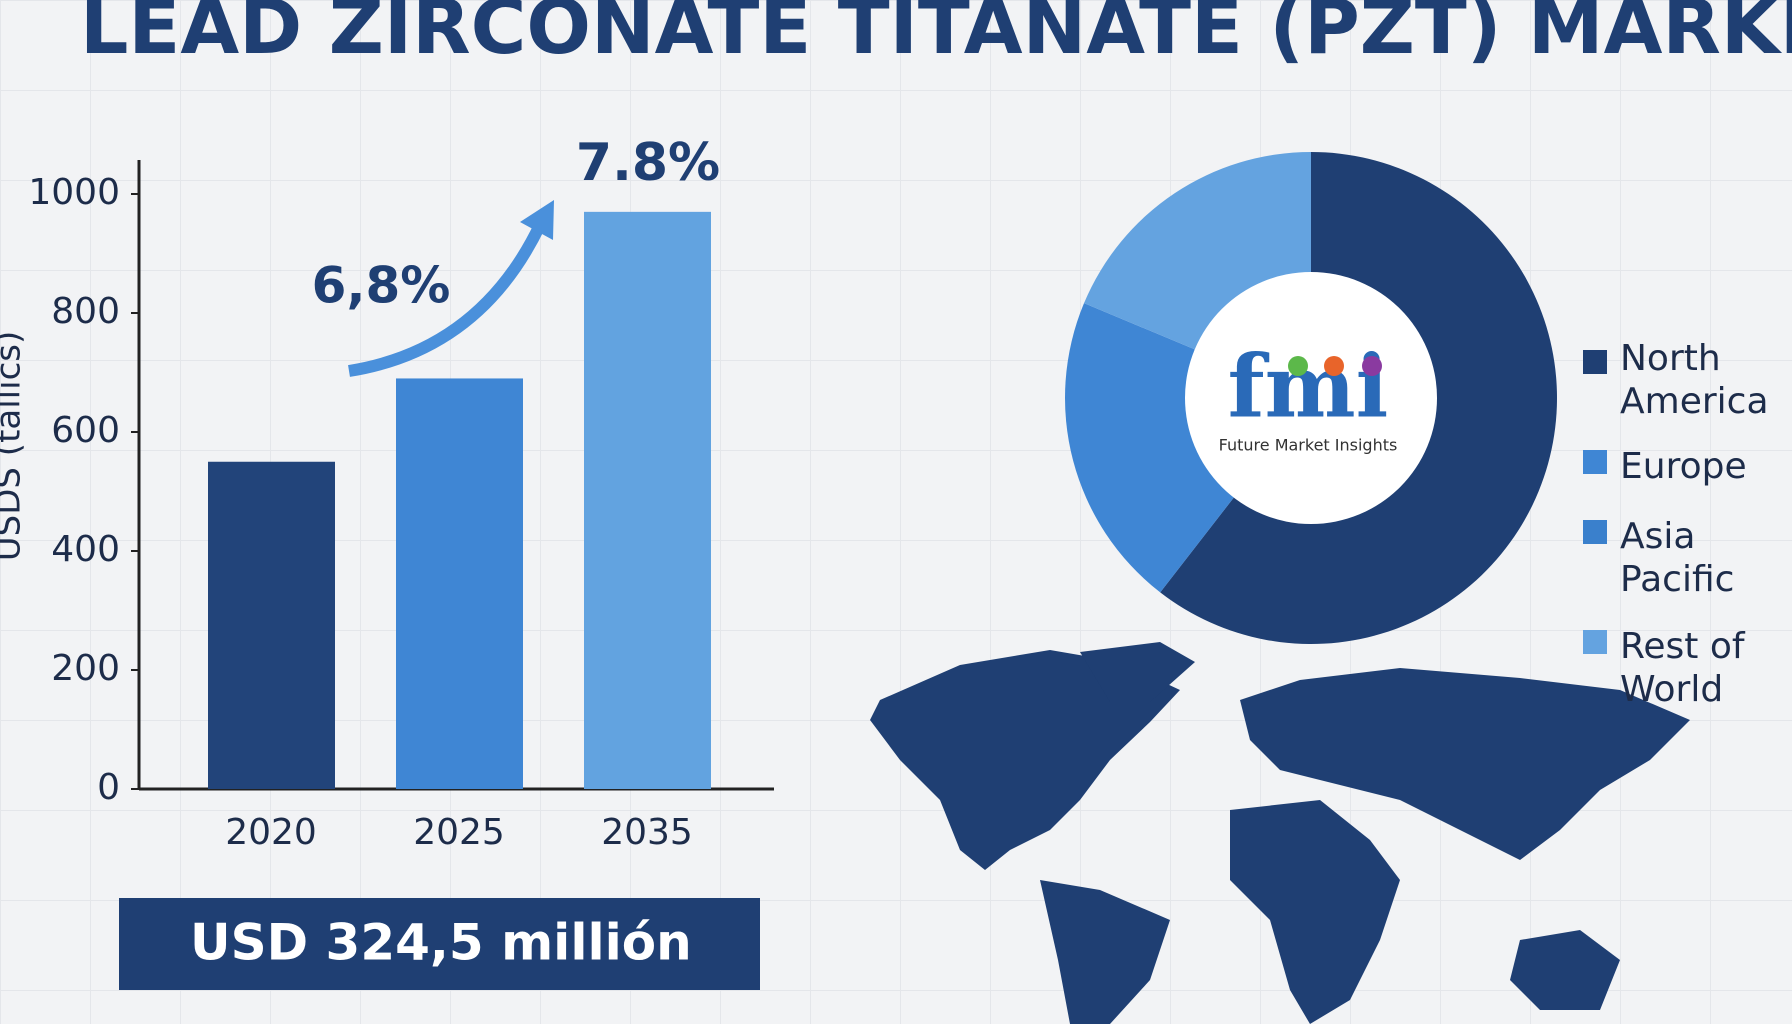 Image resolution: width=1792 pixels, height=1024 pixels. I want to click on y-tick-label: 200, so click(85, 668).